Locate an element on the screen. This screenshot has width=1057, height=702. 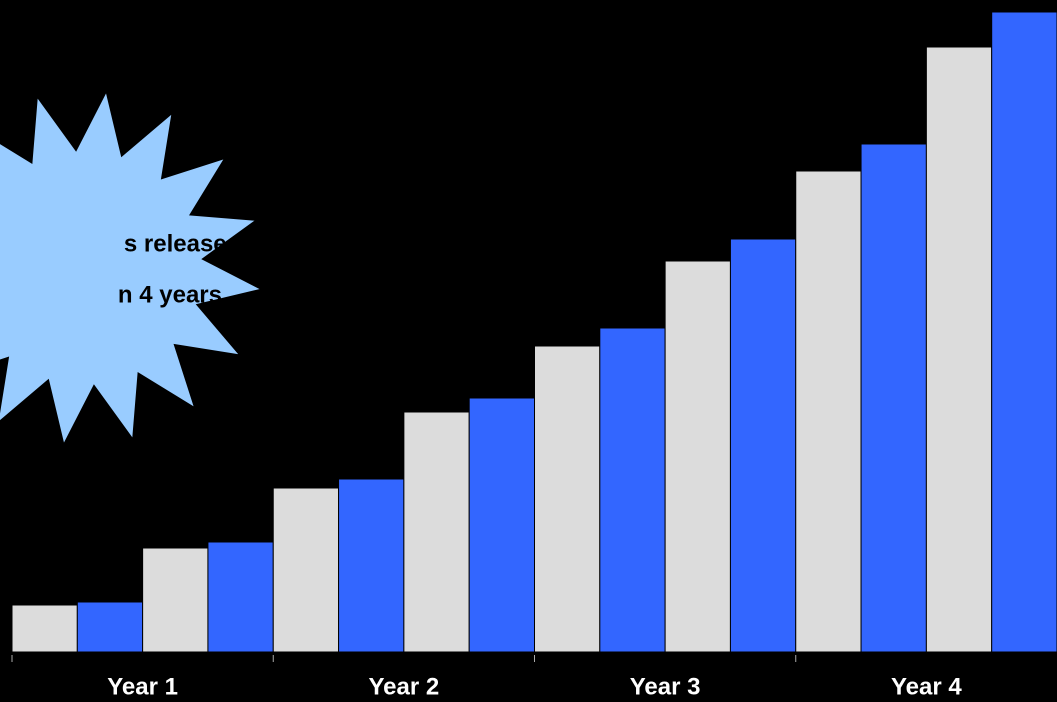
x-tick-label: Year 3 is located at coordinates (665, 686).